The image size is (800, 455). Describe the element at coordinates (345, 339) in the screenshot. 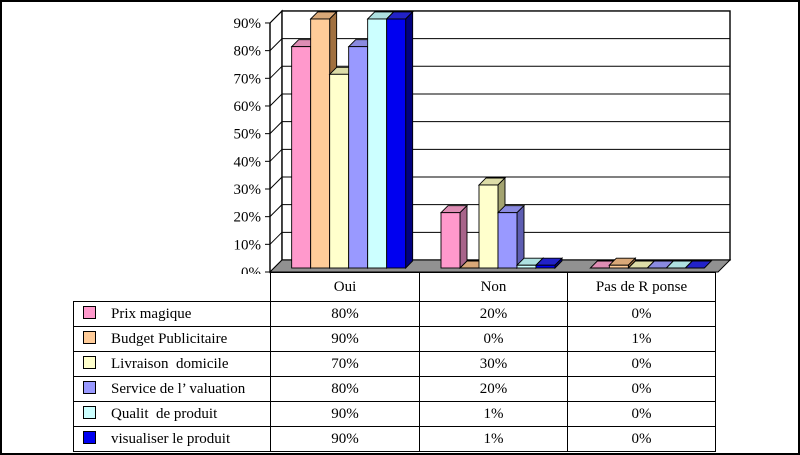

I see `value-cell-s2-c1: 90%` at that location.